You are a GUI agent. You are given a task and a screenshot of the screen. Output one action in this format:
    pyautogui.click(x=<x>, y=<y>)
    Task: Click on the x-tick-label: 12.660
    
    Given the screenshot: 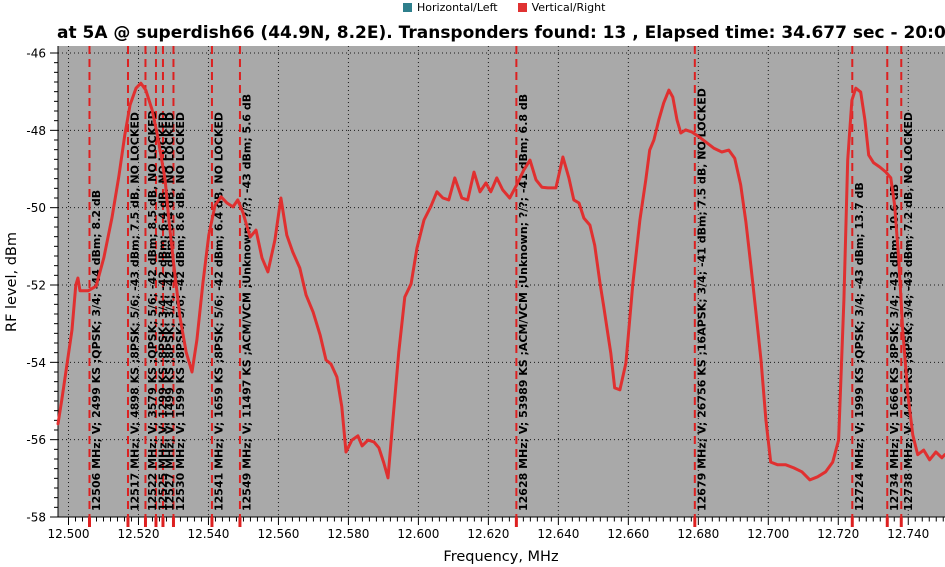 What is the action you would take?
    pyautogui.click(x=628, y=534)
    